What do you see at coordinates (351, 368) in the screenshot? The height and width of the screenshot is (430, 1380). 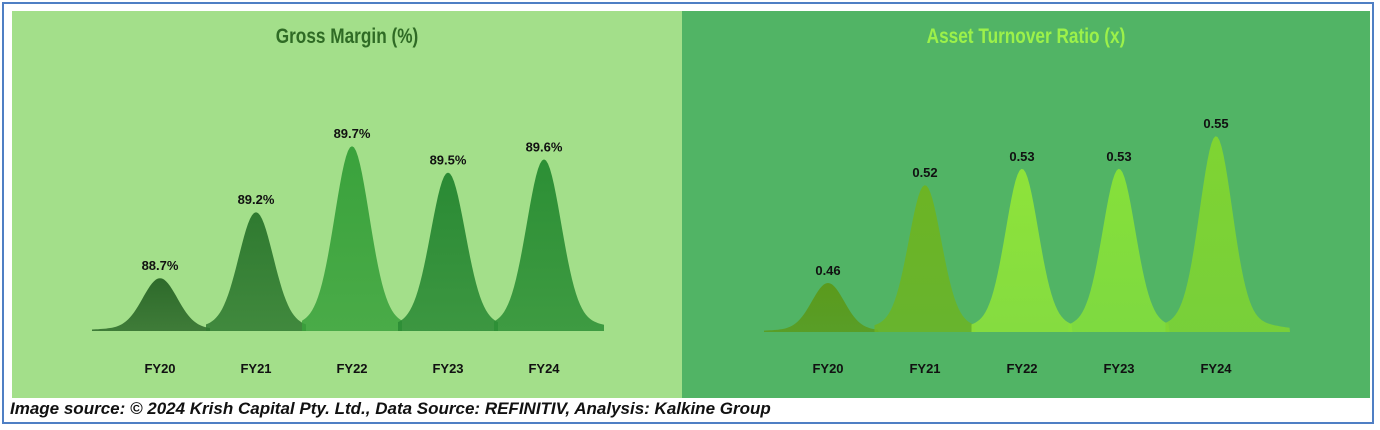 I see `gross-margin-category-label-fy22: FY22` at bounding box center [351, 368].